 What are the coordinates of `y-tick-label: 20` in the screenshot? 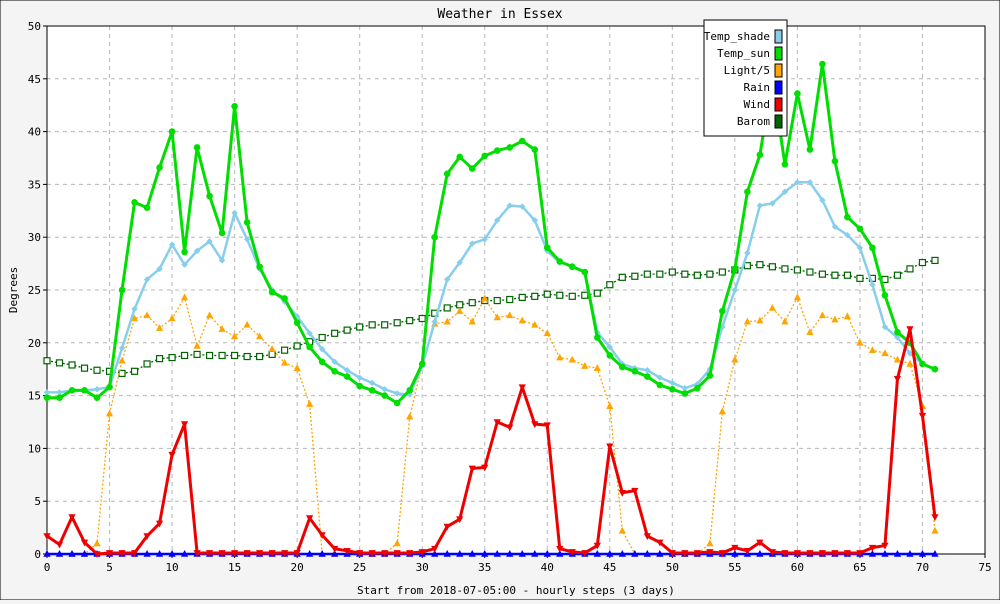 It's located at (34, 343).